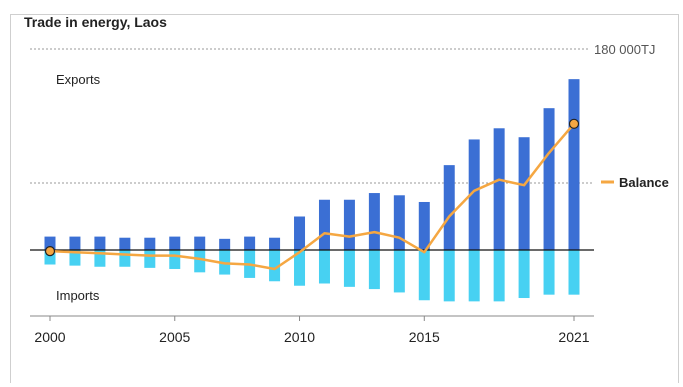  I want to click on x-tick-label: 2015, so click(424, 337).